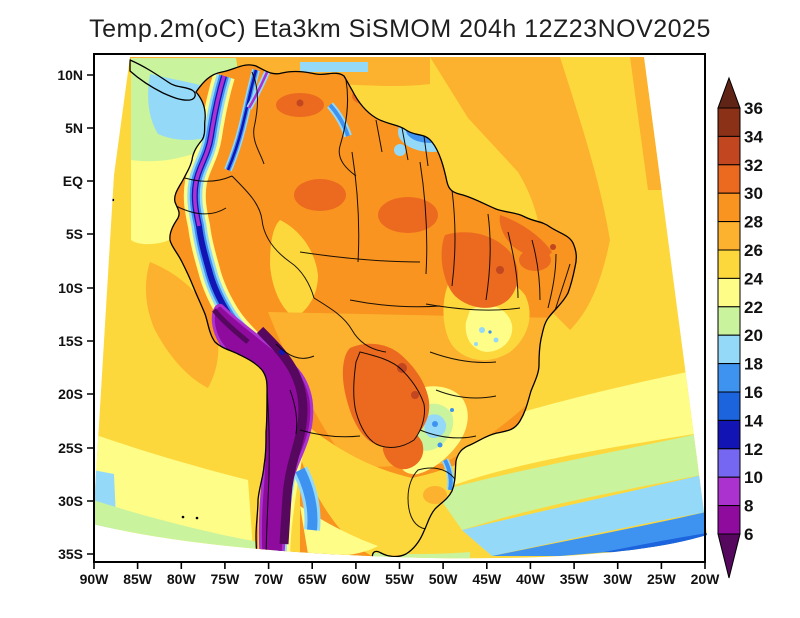 This screenshot has width=800, height=618. What do you see at coordinates (74, 128) in the screenshot?
I see `y-tick-label: 5N` at bounding box center [74, 128].